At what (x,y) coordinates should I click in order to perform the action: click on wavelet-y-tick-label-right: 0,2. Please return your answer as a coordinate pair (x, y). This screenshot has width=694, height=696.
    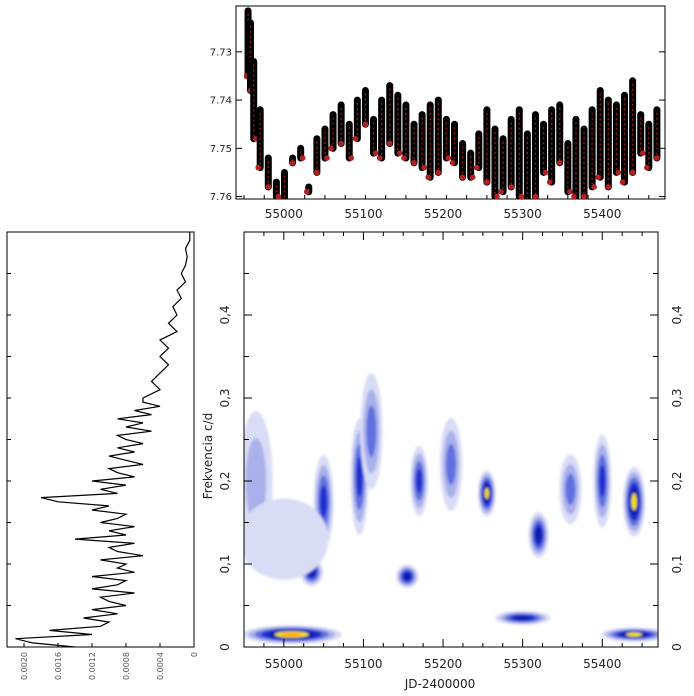
    Looking at the image, I should click on (677, 480).